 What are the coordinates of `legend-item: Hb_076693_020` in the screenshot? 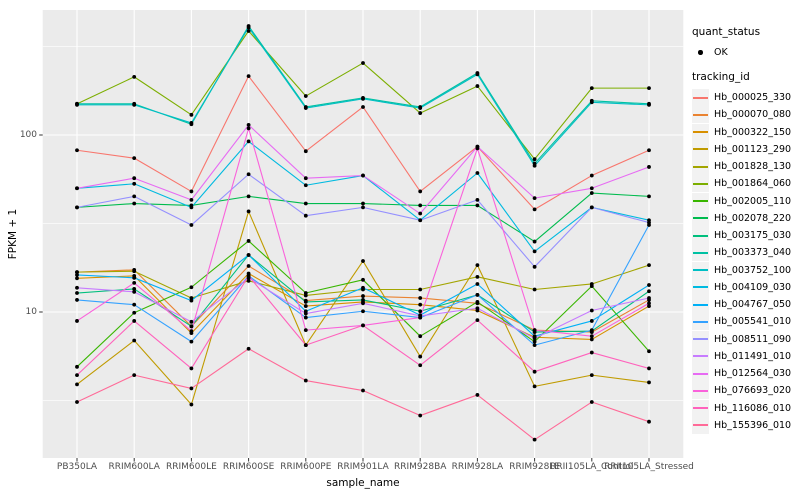 It's located at (745, 391).